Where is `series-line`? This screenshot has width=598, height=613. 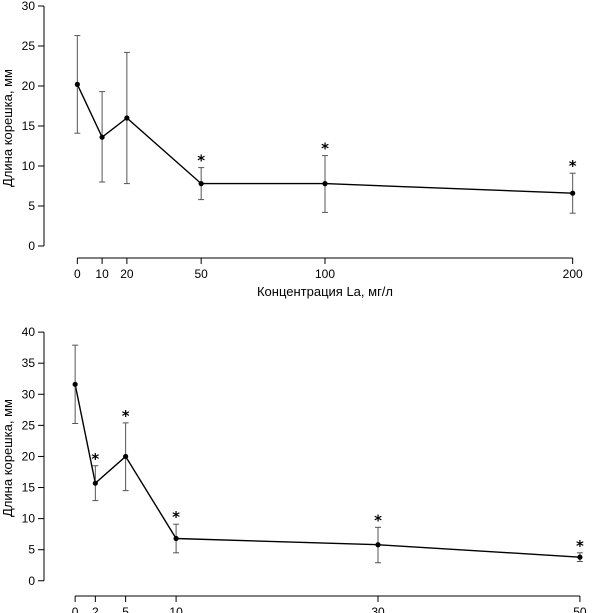 series-line is located at coordinates (324, 139).